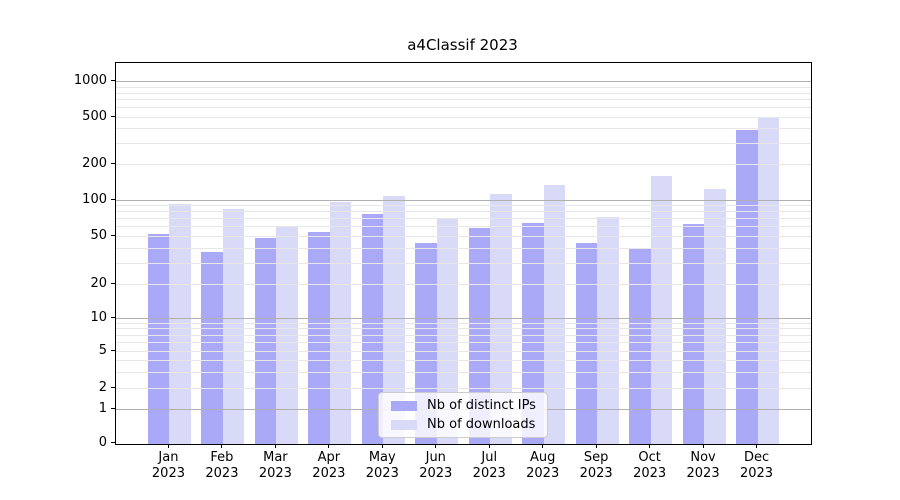 This screenshot has height=500, width=900. I want to click on x-tick-aug, so click(543, 446).